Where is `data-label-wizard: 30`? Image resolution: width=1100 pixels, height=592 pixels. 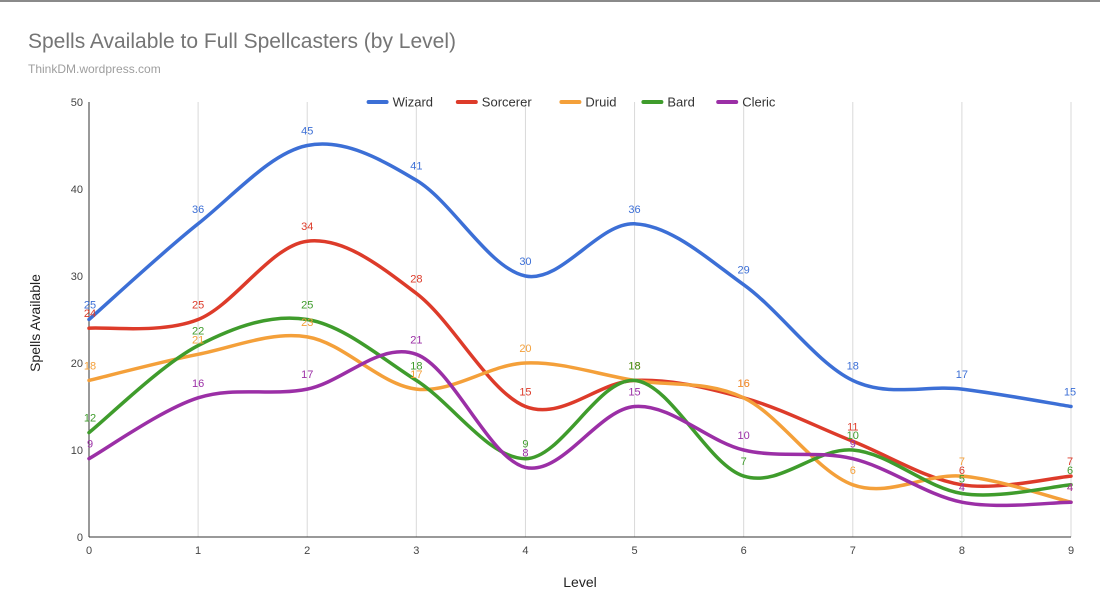 data-label-wizard: 30 is located at coordinates (525, 262).